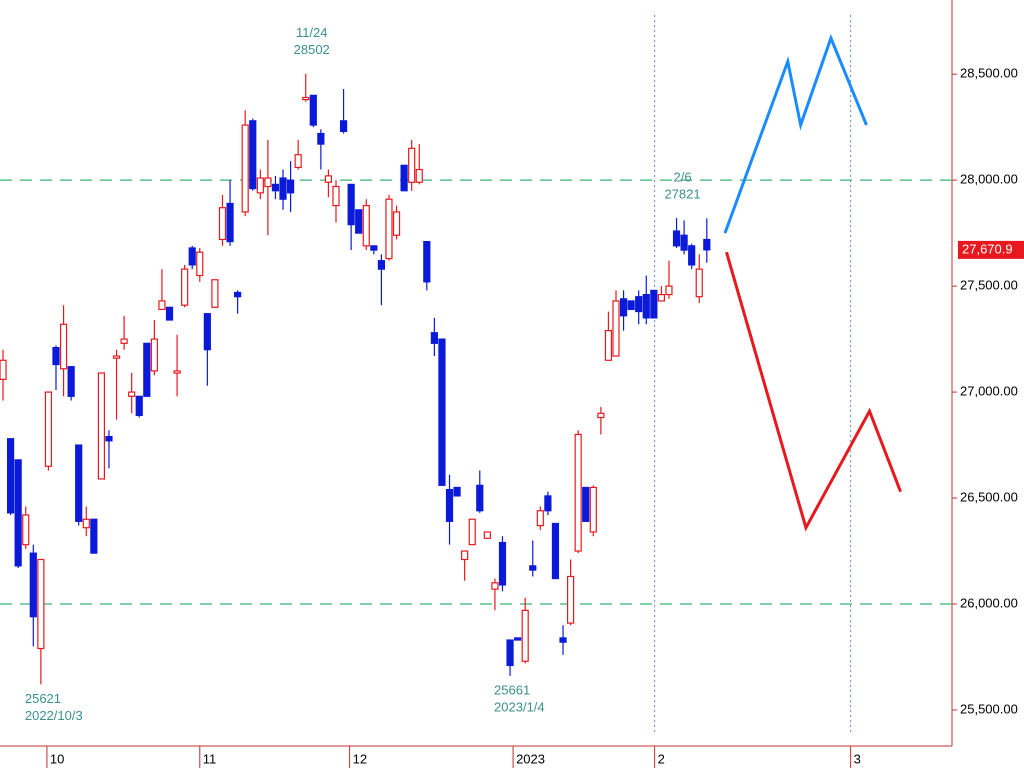  What do you see at coordinates (661, 758) in the screenshot?
I see `x-tick-label: 2` at bounding box center [661, 758].